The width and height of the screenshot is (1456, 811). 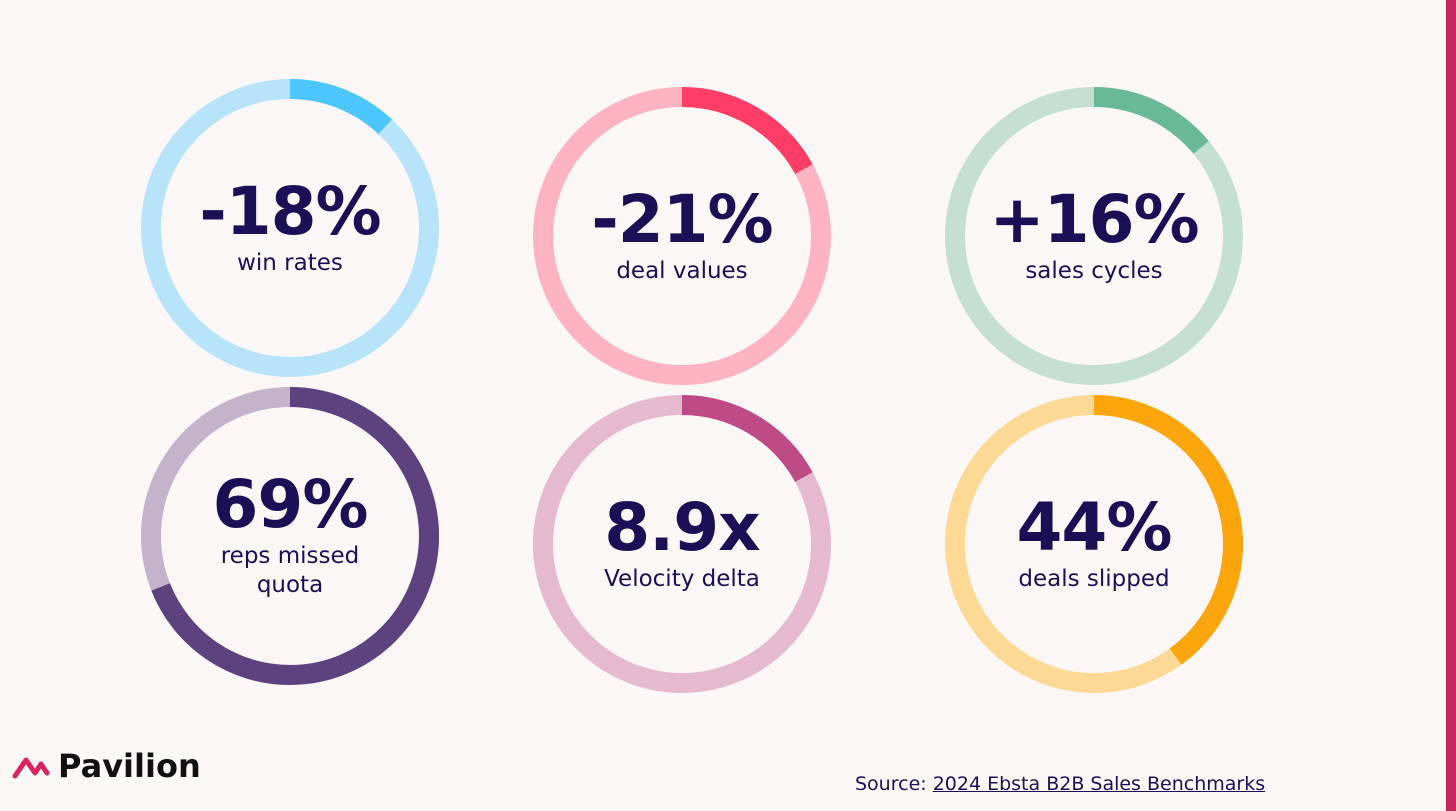 I want to click on stat-ring-sales-cycles: +16% sales cycles, so click(x=1094, y=236).